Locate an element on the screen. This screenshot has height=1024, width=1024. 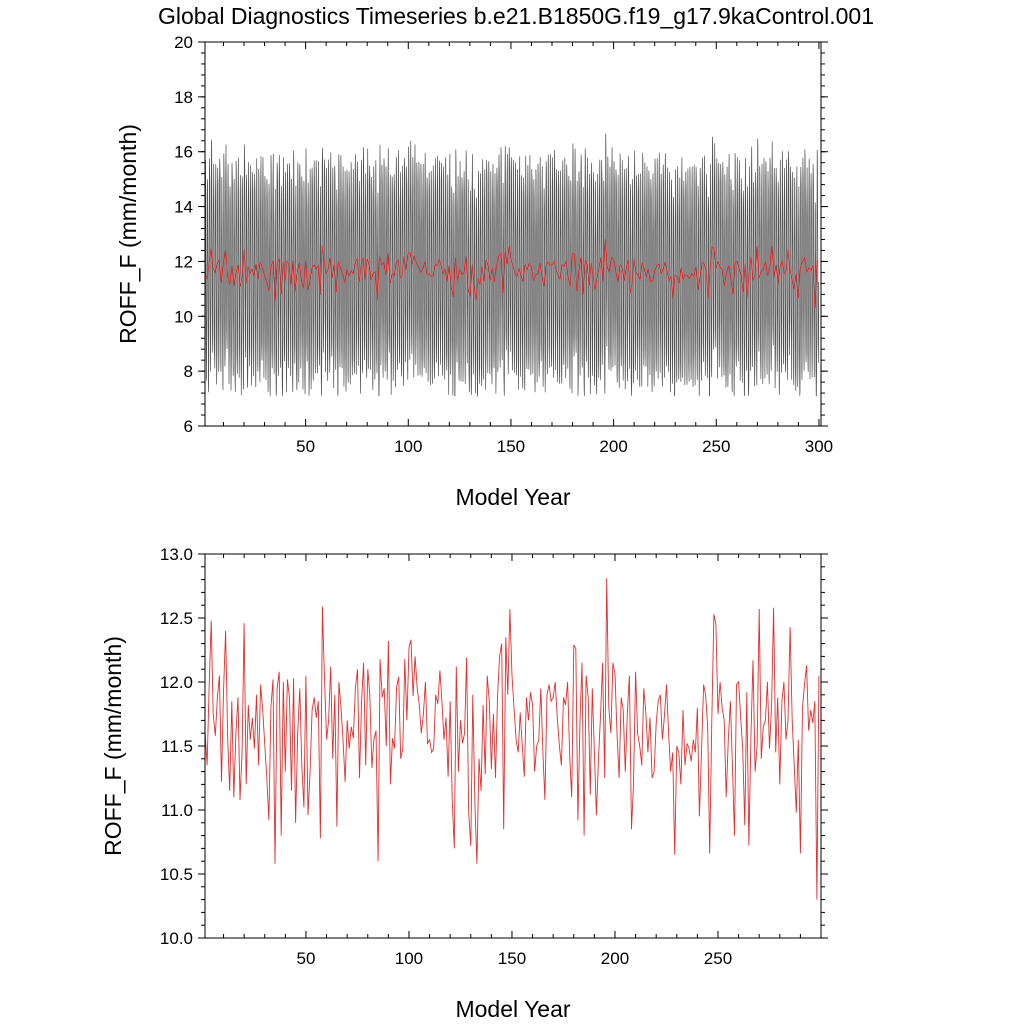
bottom-y-tick-label: 12.0 is located at coordinates (176, 682).